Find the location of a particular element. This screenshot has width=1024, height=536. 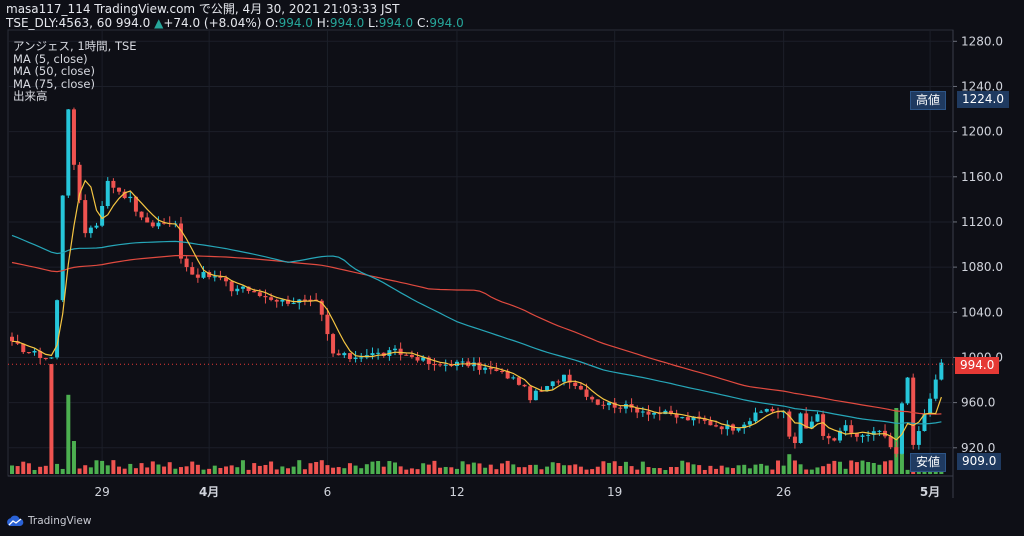

l-value: 994.0 is located at coordinates (396, 23).